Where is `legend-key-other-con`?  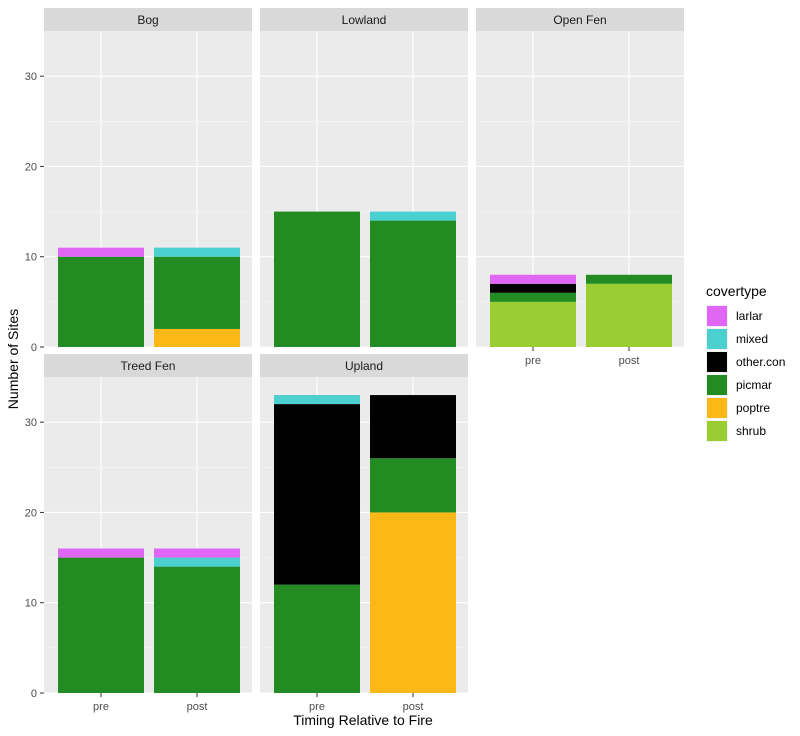 legend-key-other-con is located at coordinates (717, 362).